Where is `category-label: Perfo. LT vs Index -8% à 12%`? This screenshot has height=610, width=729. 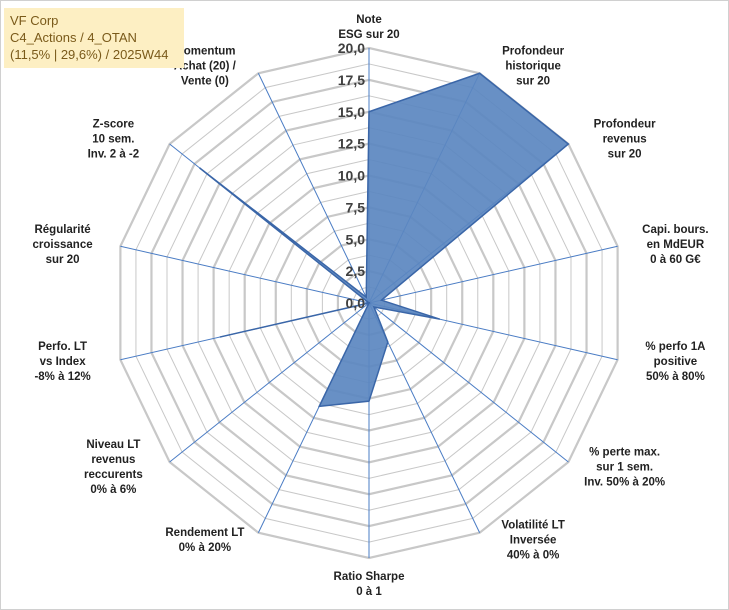 category-label: Perfo. LT vs Index -8% à 12% is located at coordinates (62, 362).